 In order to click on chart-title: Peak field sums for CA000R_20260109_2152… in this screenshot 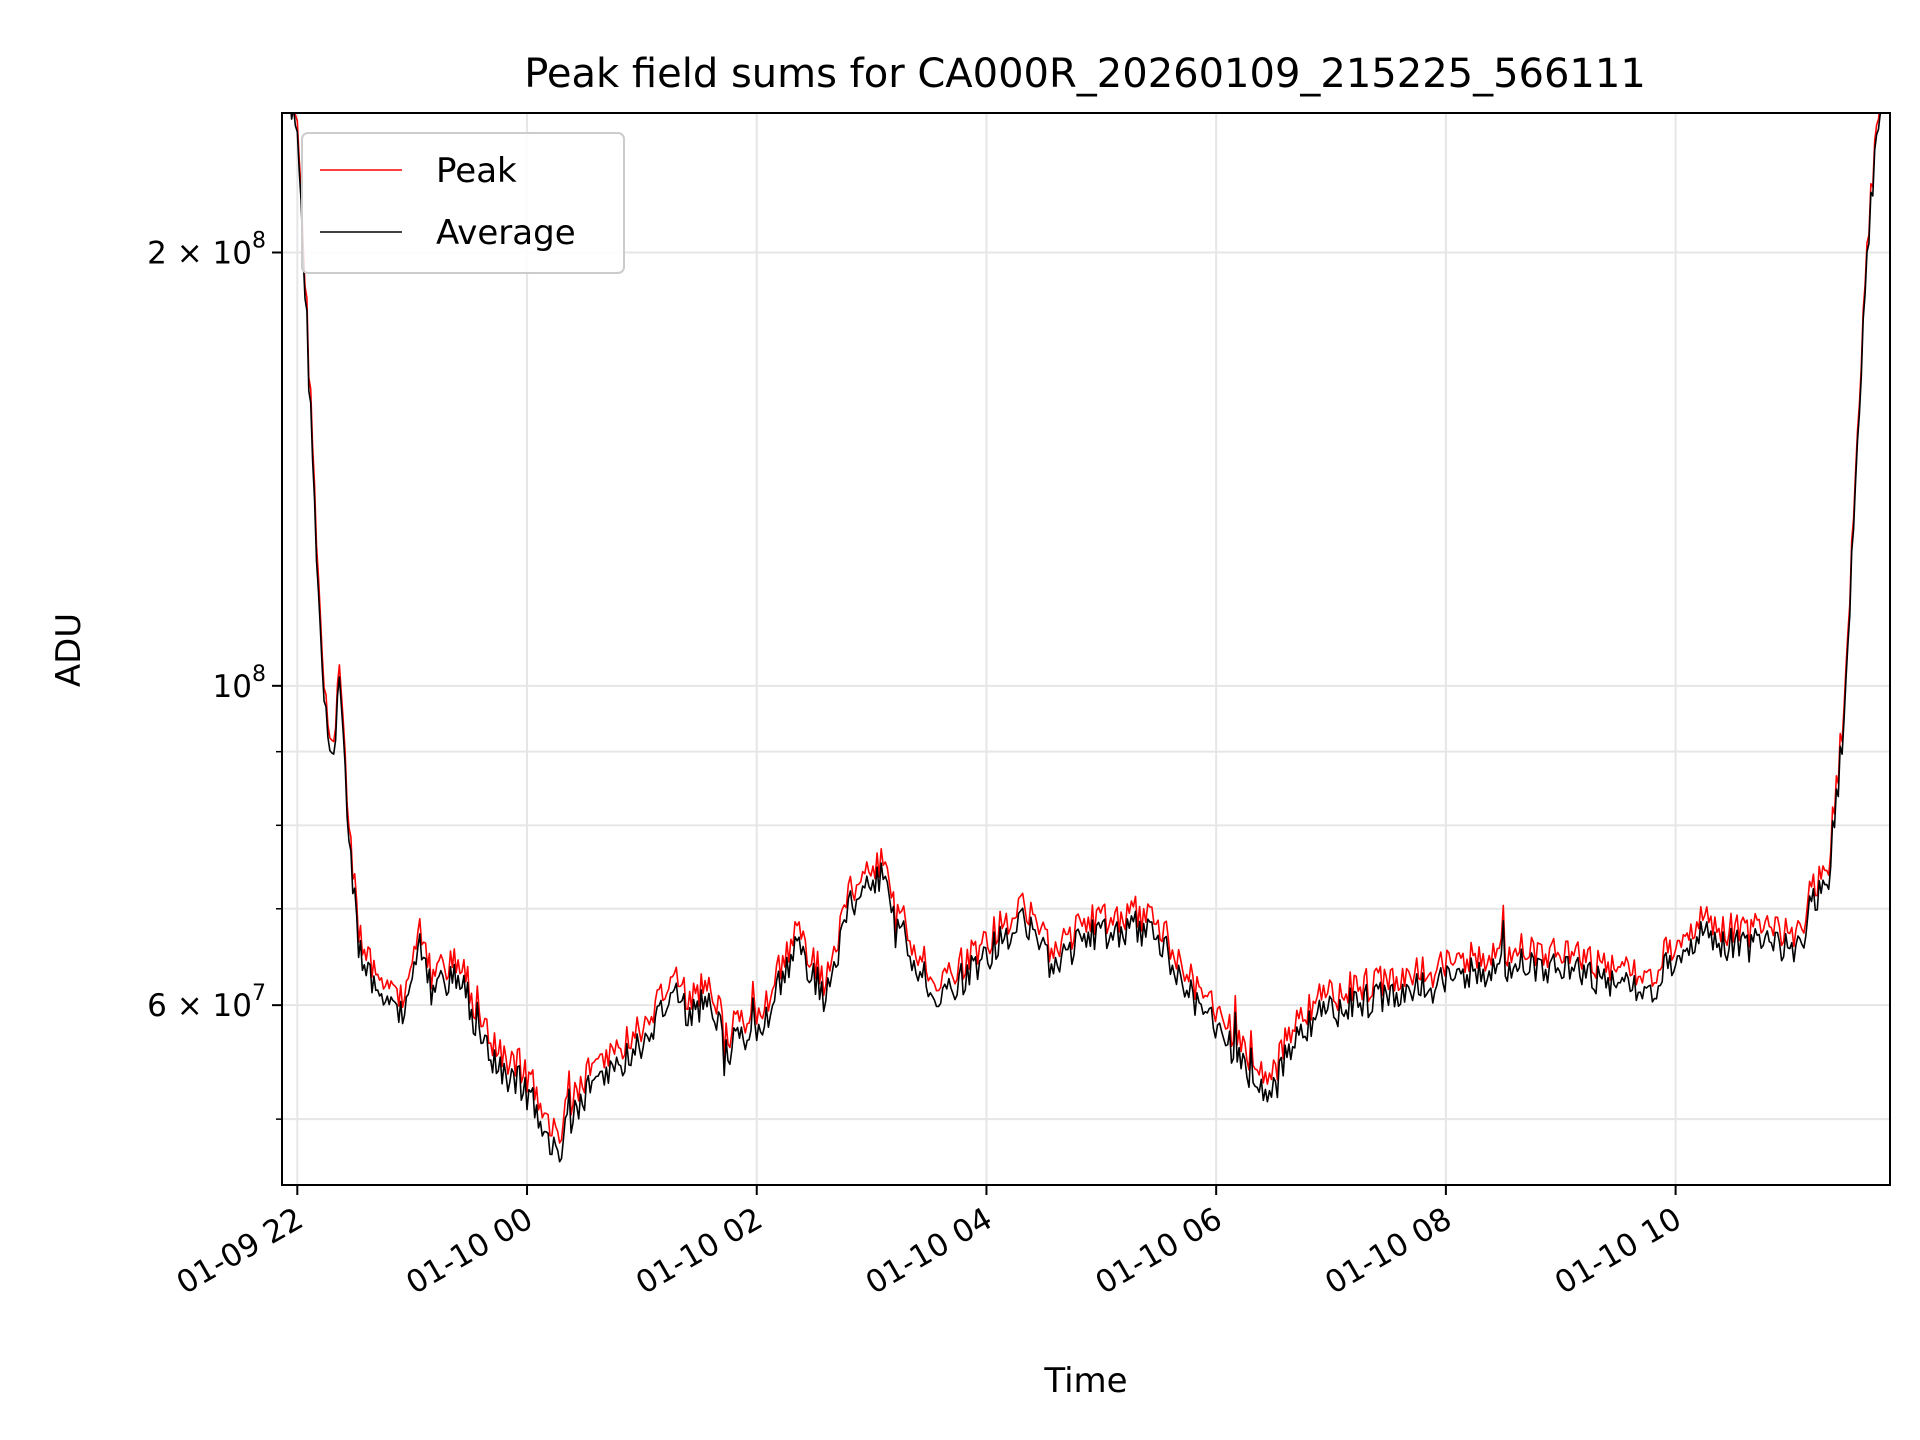, I will do `click(1085, 74)`.